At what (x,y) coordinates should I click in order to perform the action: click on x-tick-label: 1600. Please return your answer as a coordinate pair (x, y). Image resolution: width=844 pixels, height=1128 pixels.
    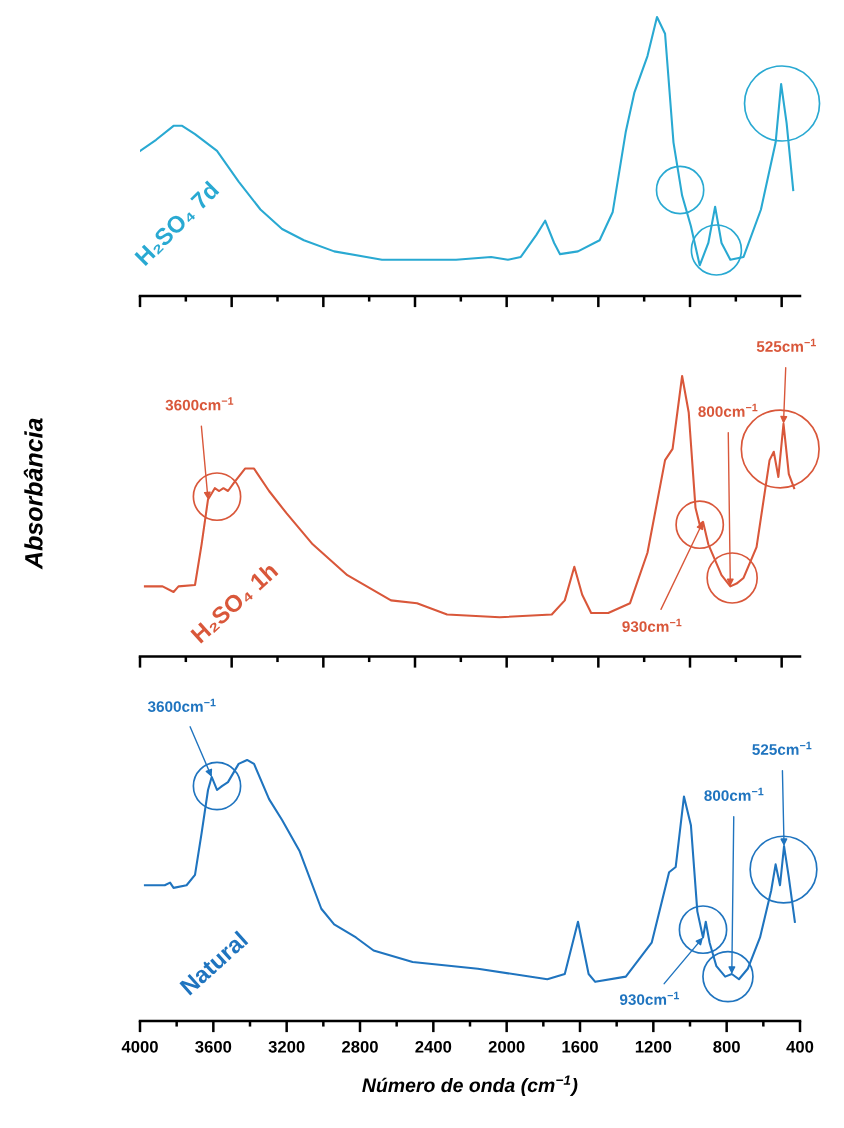
    Looking at the image, I should click on (580, 1046).